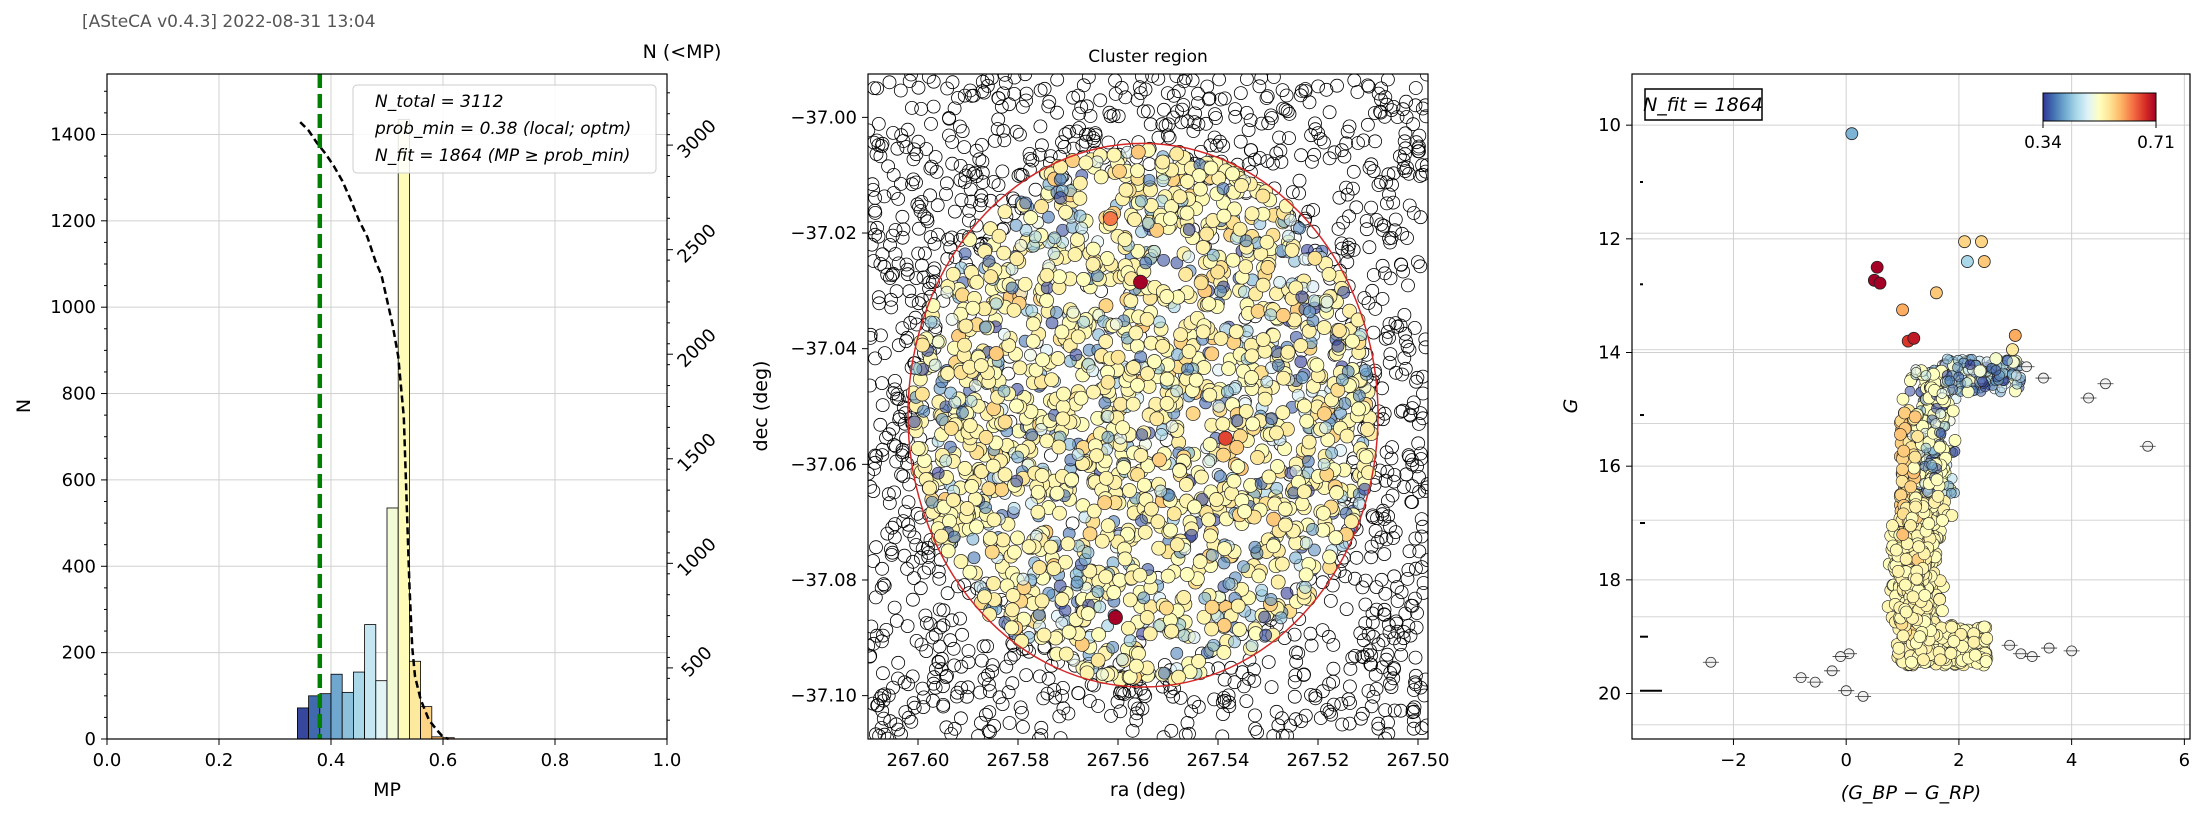 The height and width of the screenshot is (819, 2205). I want to click on magnitude-axis-label: G, so click(1571, 406).